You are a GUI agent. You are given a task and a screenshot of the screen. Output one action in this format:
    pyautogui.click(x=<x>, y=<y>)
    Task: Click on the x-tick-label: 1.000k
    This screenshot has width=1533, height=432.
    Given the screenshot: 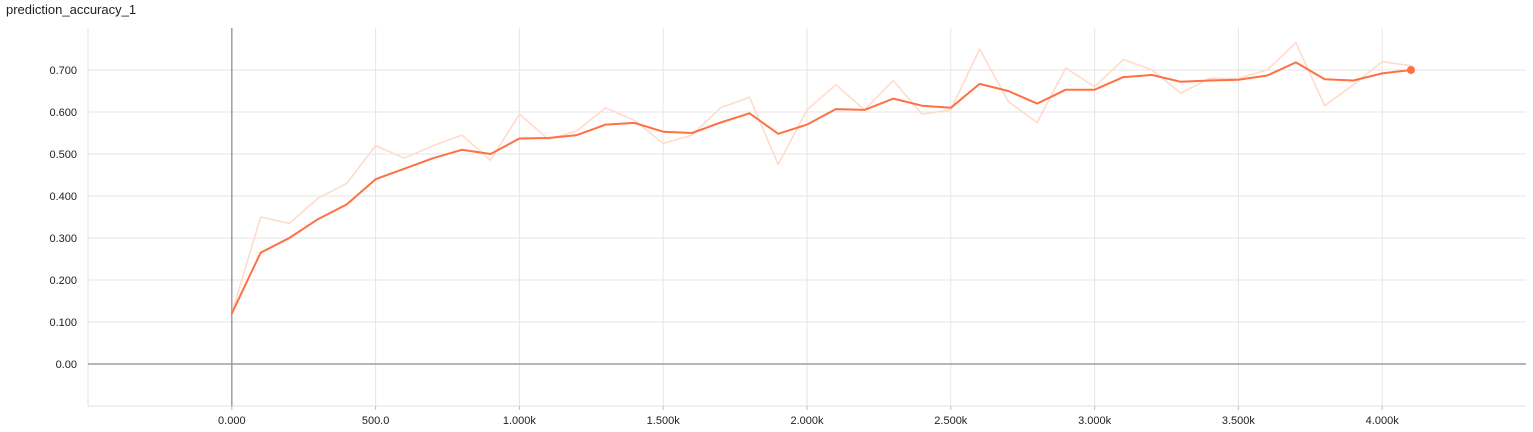 What is the action you would take?
    pyautogui.click(x=520, y=421)
    